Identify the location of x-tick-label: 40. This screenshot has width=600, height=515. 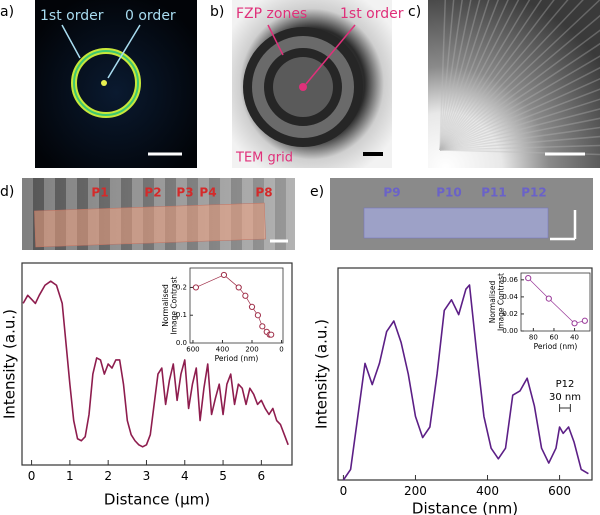
(574, 338).